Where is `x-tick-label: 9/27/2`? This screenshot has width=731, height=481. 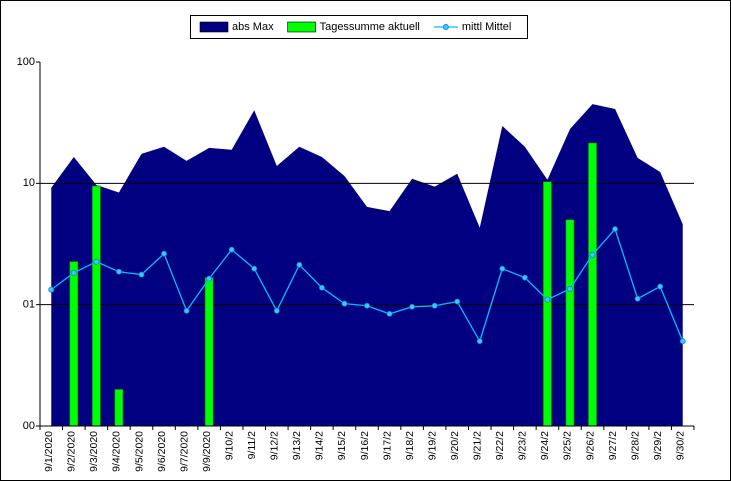
x-tick-label: 9/27/2 is located at coordinates (613, 445).